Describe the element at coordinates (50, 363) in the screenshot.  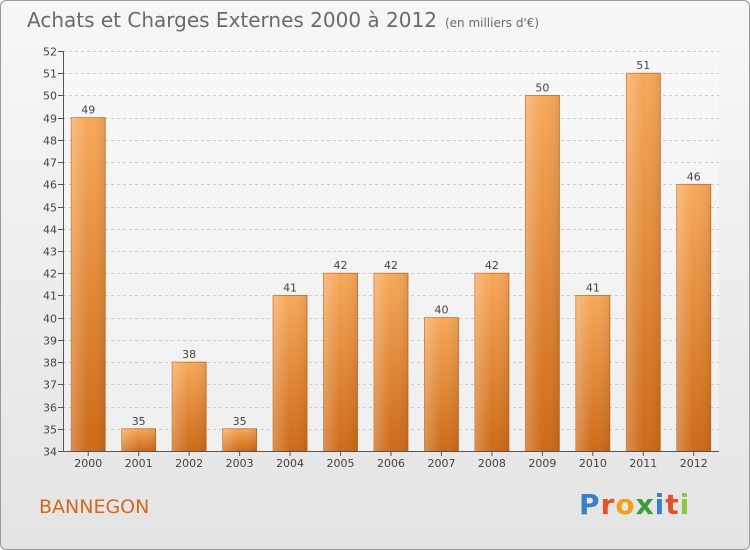
I see `y-tick-label: 38` at that location.